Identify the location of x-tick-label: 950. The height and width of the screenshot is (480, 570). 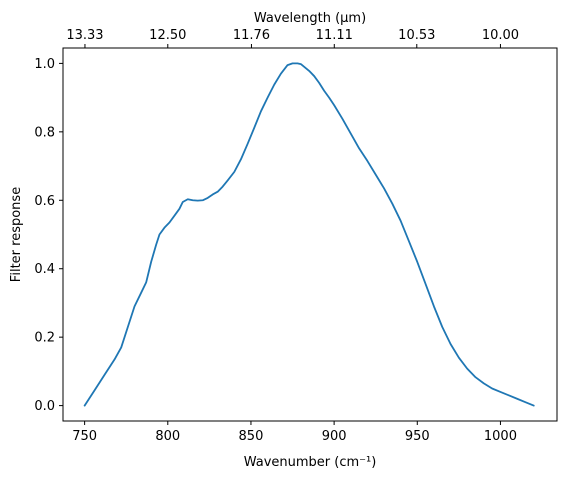
(417, 436).